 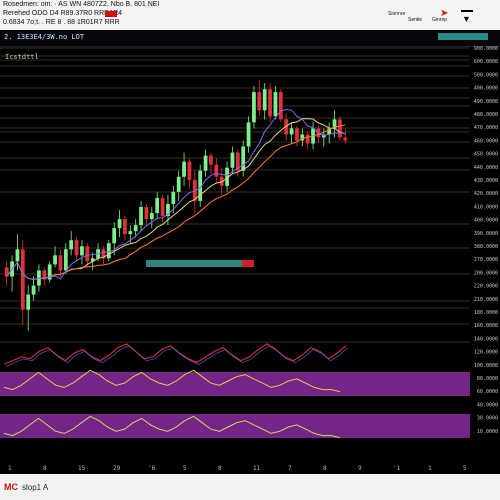 I want to click on logo-icon: MC, so click(x=11, y=487).